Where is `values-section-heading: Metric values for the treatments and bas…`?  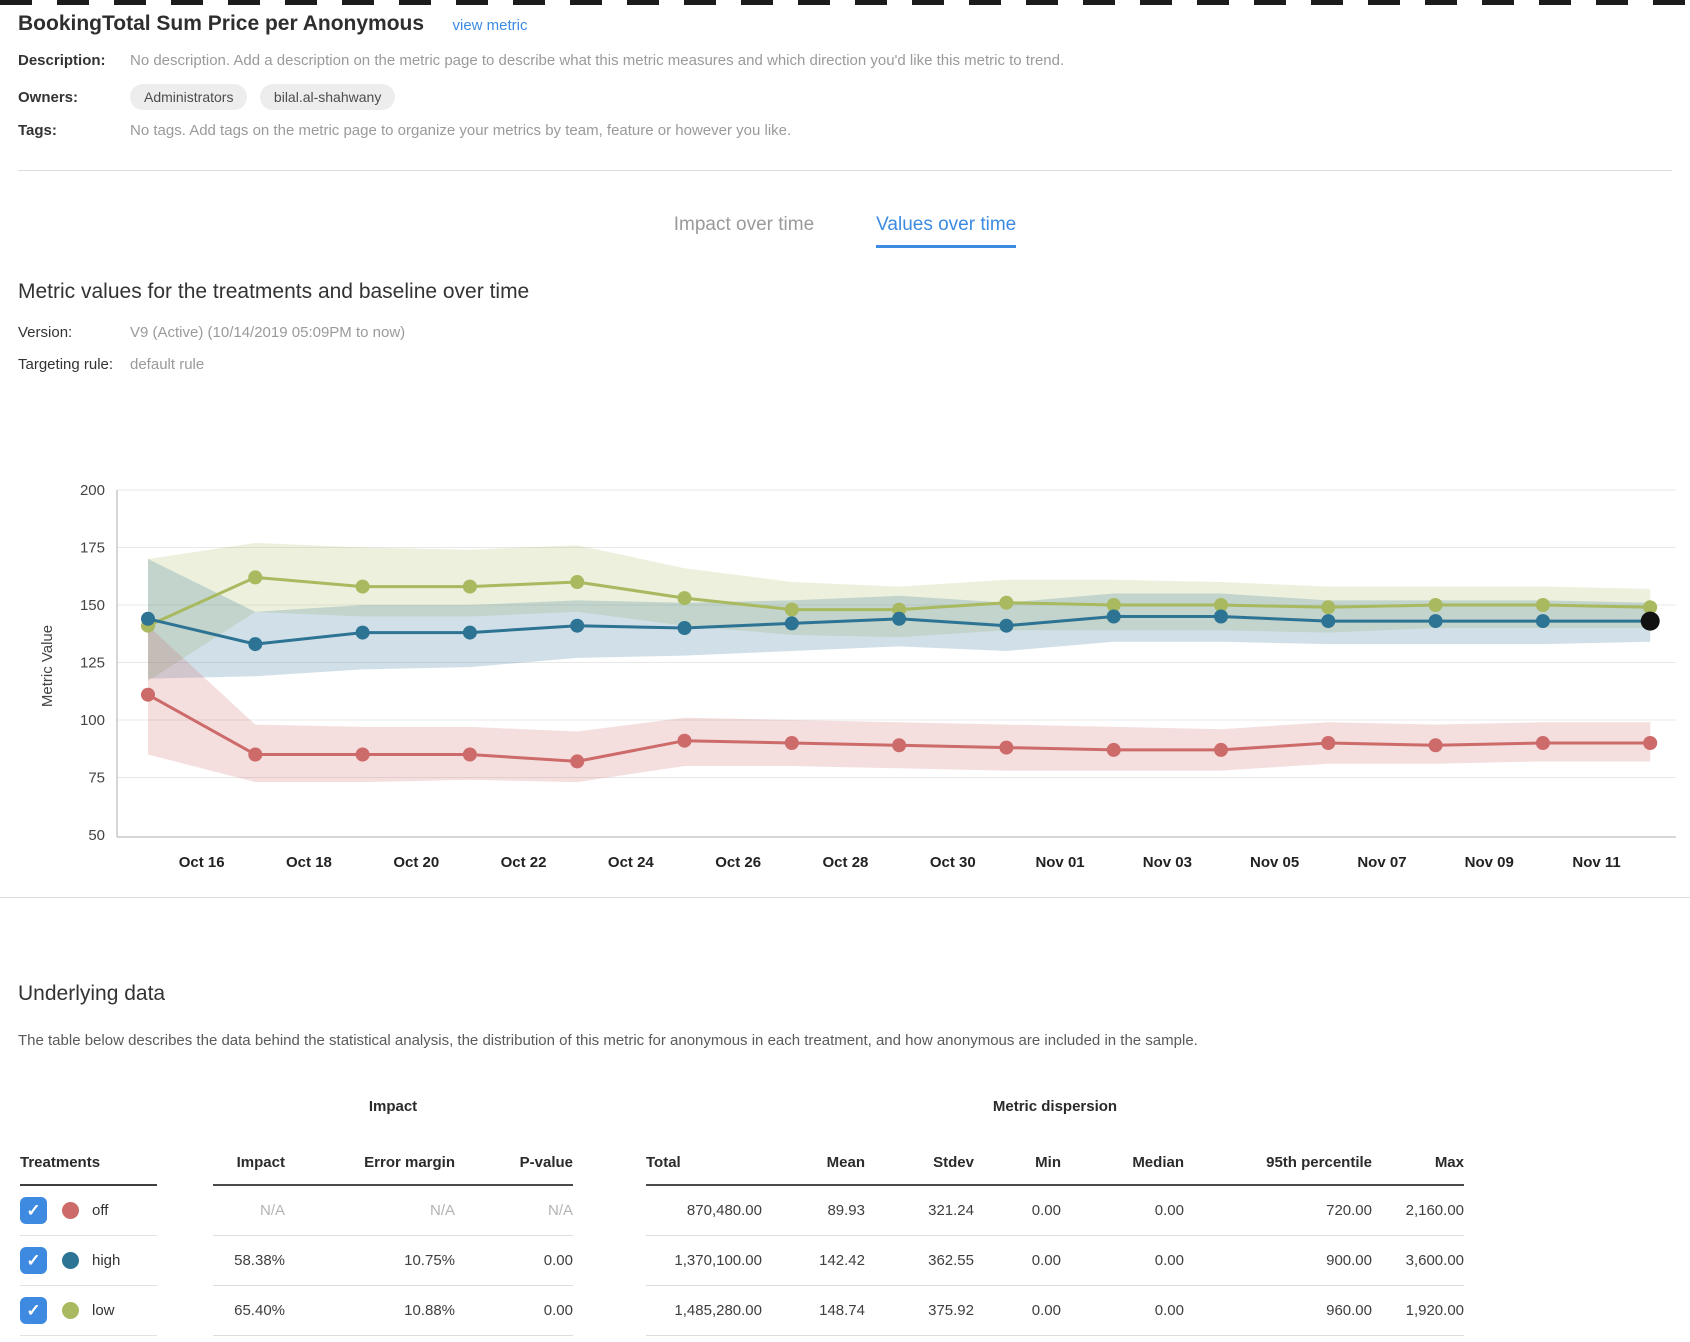
values-section-heading: Metric values for the treatments and bas… is located at coordinates (274, 291).